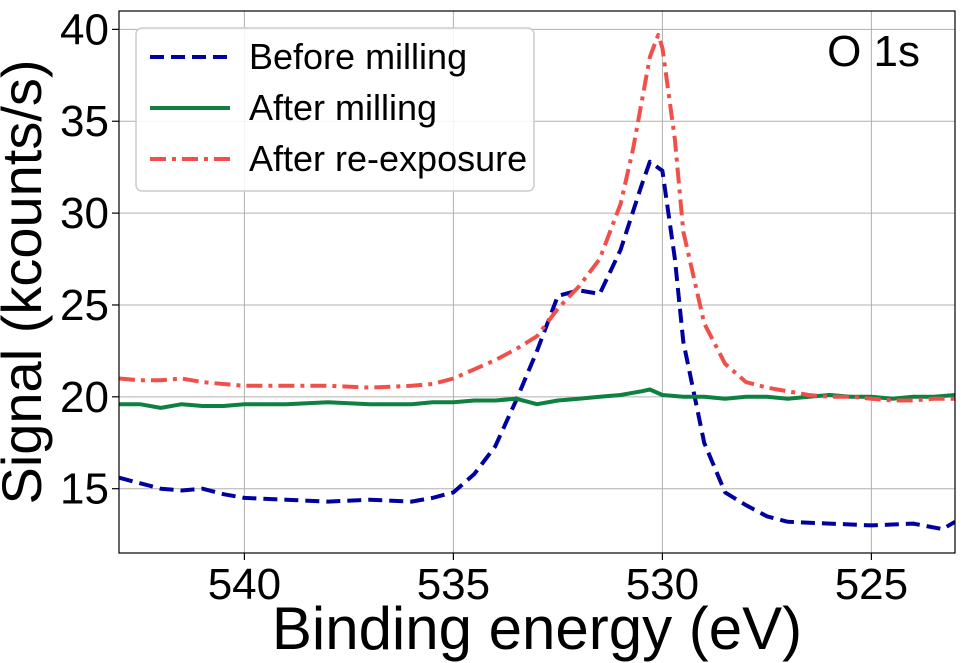 Image resolution: width=965 pixels, height=663 pixels. I want to click on legend-box, so click(335, 109).